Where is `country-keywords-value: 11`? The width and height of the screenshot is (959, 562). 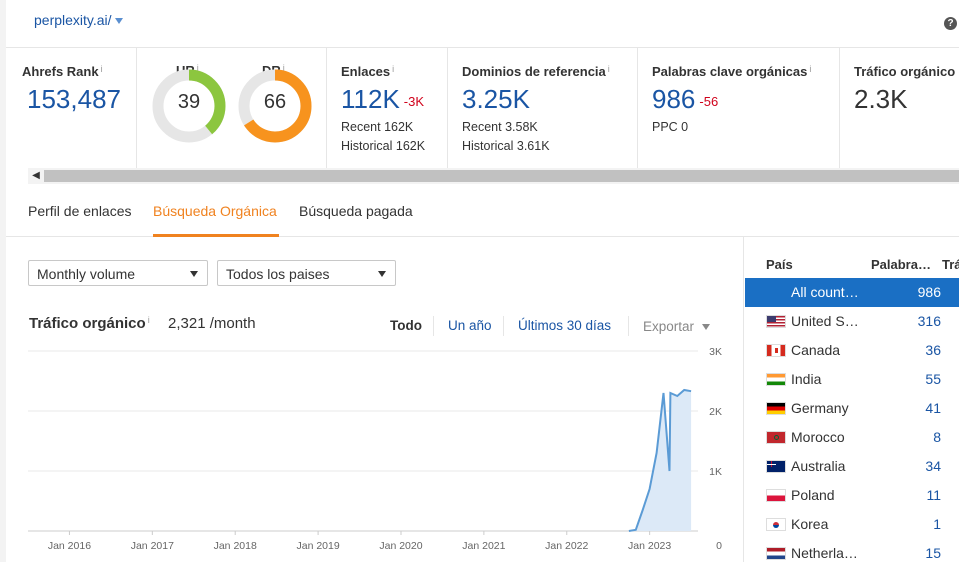
country-keywords-value: 11 is located at coordinates (933, 495).